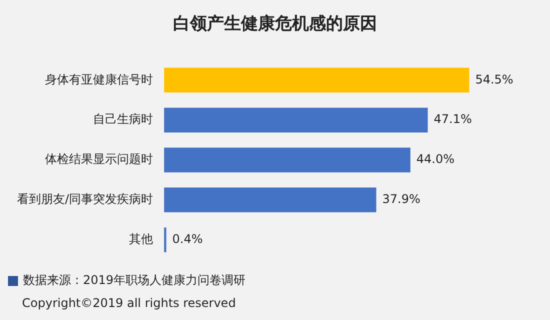  I want to click on chart-title: 白领产生健康危机感的原因, so click(275, 24).